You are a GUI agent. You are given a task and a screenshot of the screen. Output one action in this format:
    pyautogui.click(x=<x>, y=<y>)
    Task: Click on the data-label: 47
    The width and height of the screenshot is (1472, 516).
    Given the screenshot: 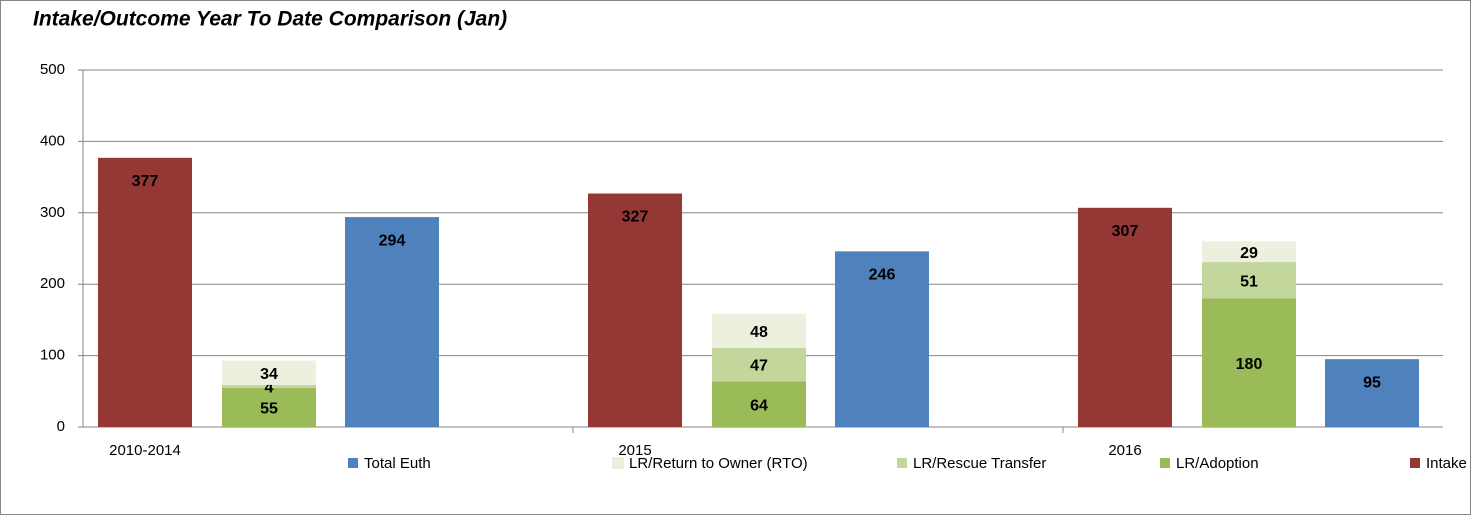 What is the action you would take?
    pyautogui.click(x=759, y=366)
    